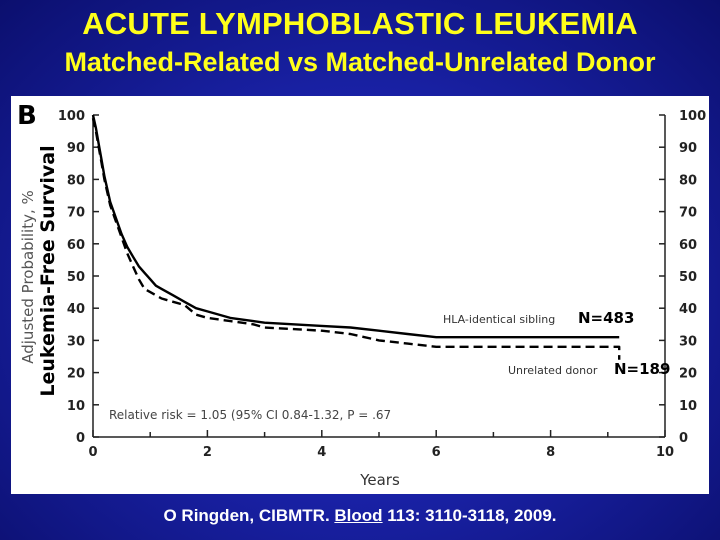  What do you see at coordinates (688, 245) in the screenshot?
I see `y-tick-label-right: 60` at bounding box center [688, 245].